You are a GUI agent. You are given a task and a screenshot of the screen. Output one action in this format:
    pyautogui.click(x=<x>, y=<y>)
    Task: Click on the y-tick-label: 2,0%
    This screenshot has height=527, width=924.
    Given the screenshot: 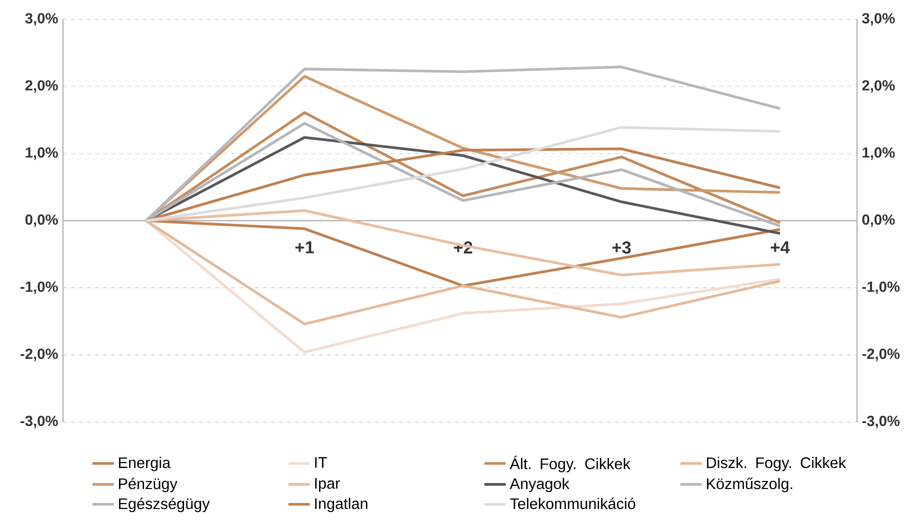 What is the action you would take?
    pyautogui.click(x=41, y=86)
    